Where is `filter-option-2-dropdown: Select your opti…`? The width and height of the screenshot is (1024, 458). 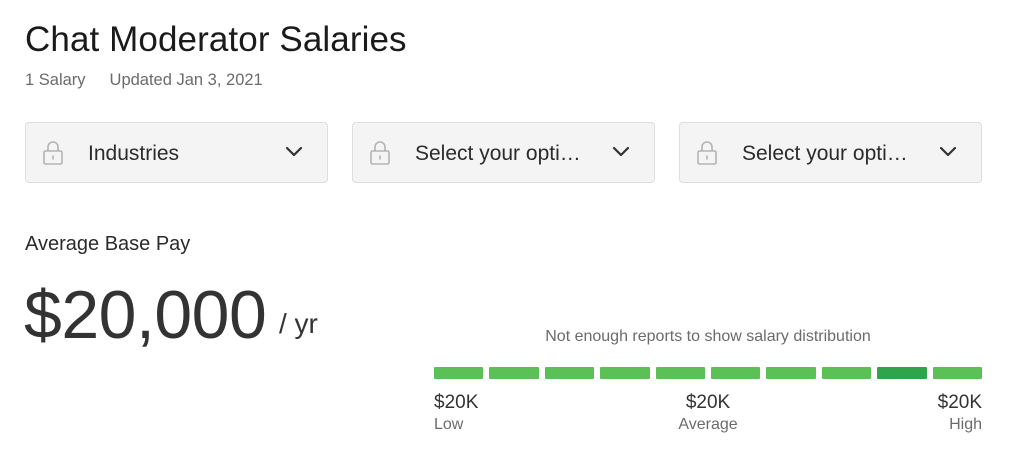 filter-option-2-dropdown: Select your opti… is located at coordinates (503, 152).